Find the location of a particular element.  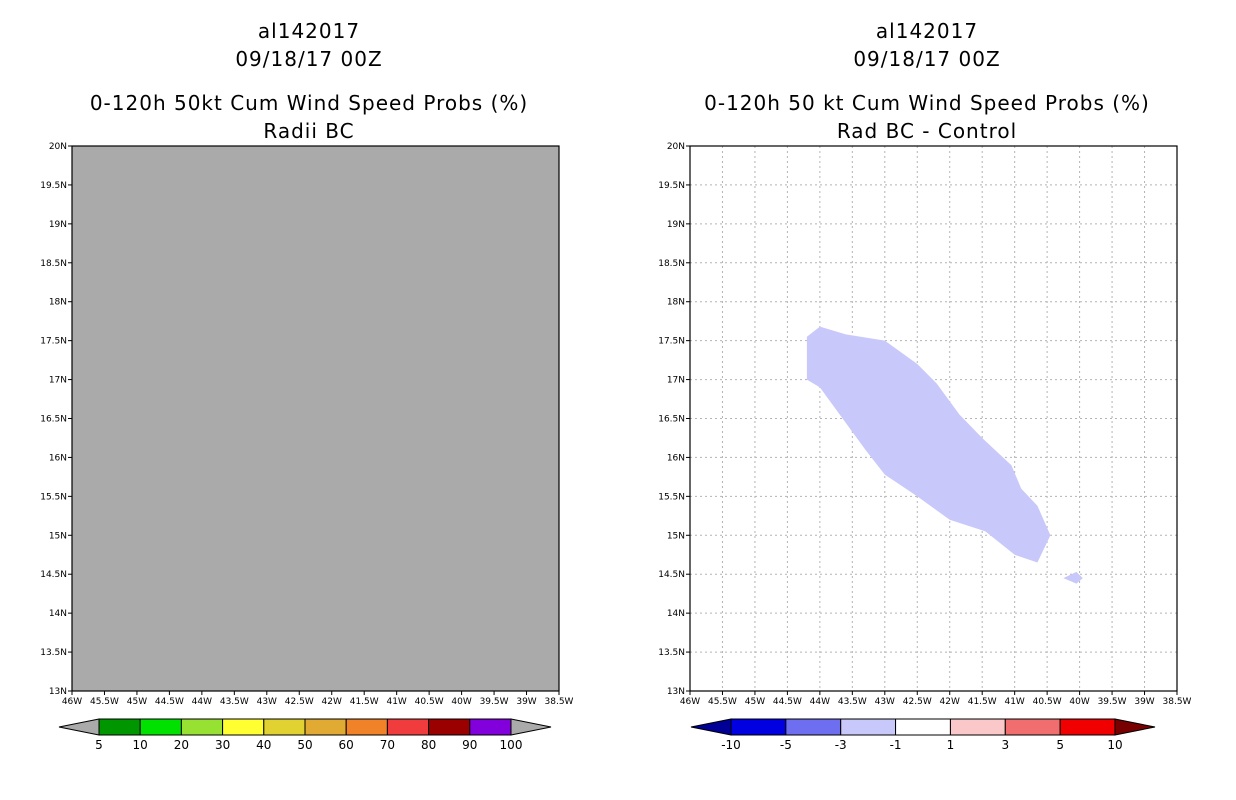

right-date: 09/18/17 00Z is located at coordinates (927, 59).